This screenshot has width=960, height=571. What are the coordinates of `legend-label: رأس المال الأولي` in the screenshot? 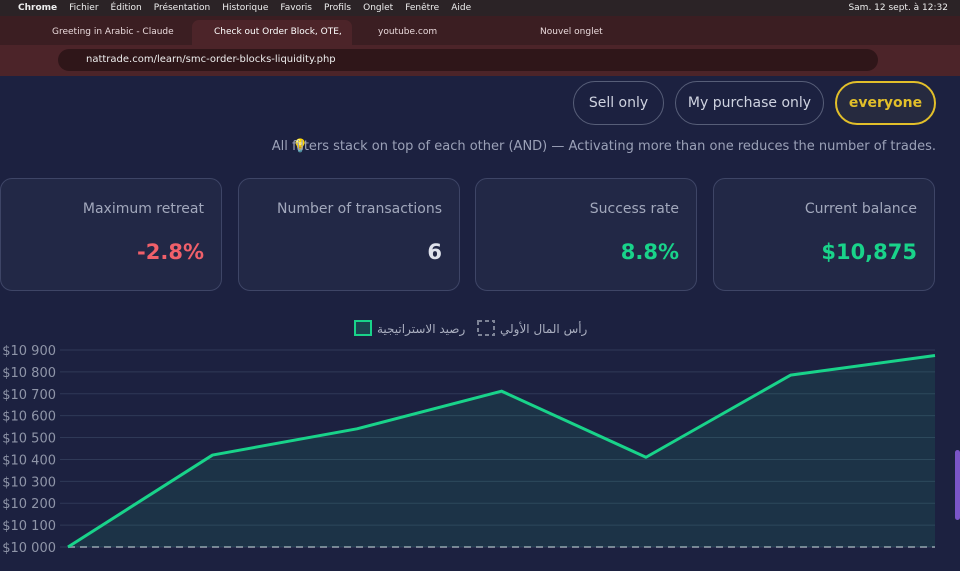 It's located at (544, 329).